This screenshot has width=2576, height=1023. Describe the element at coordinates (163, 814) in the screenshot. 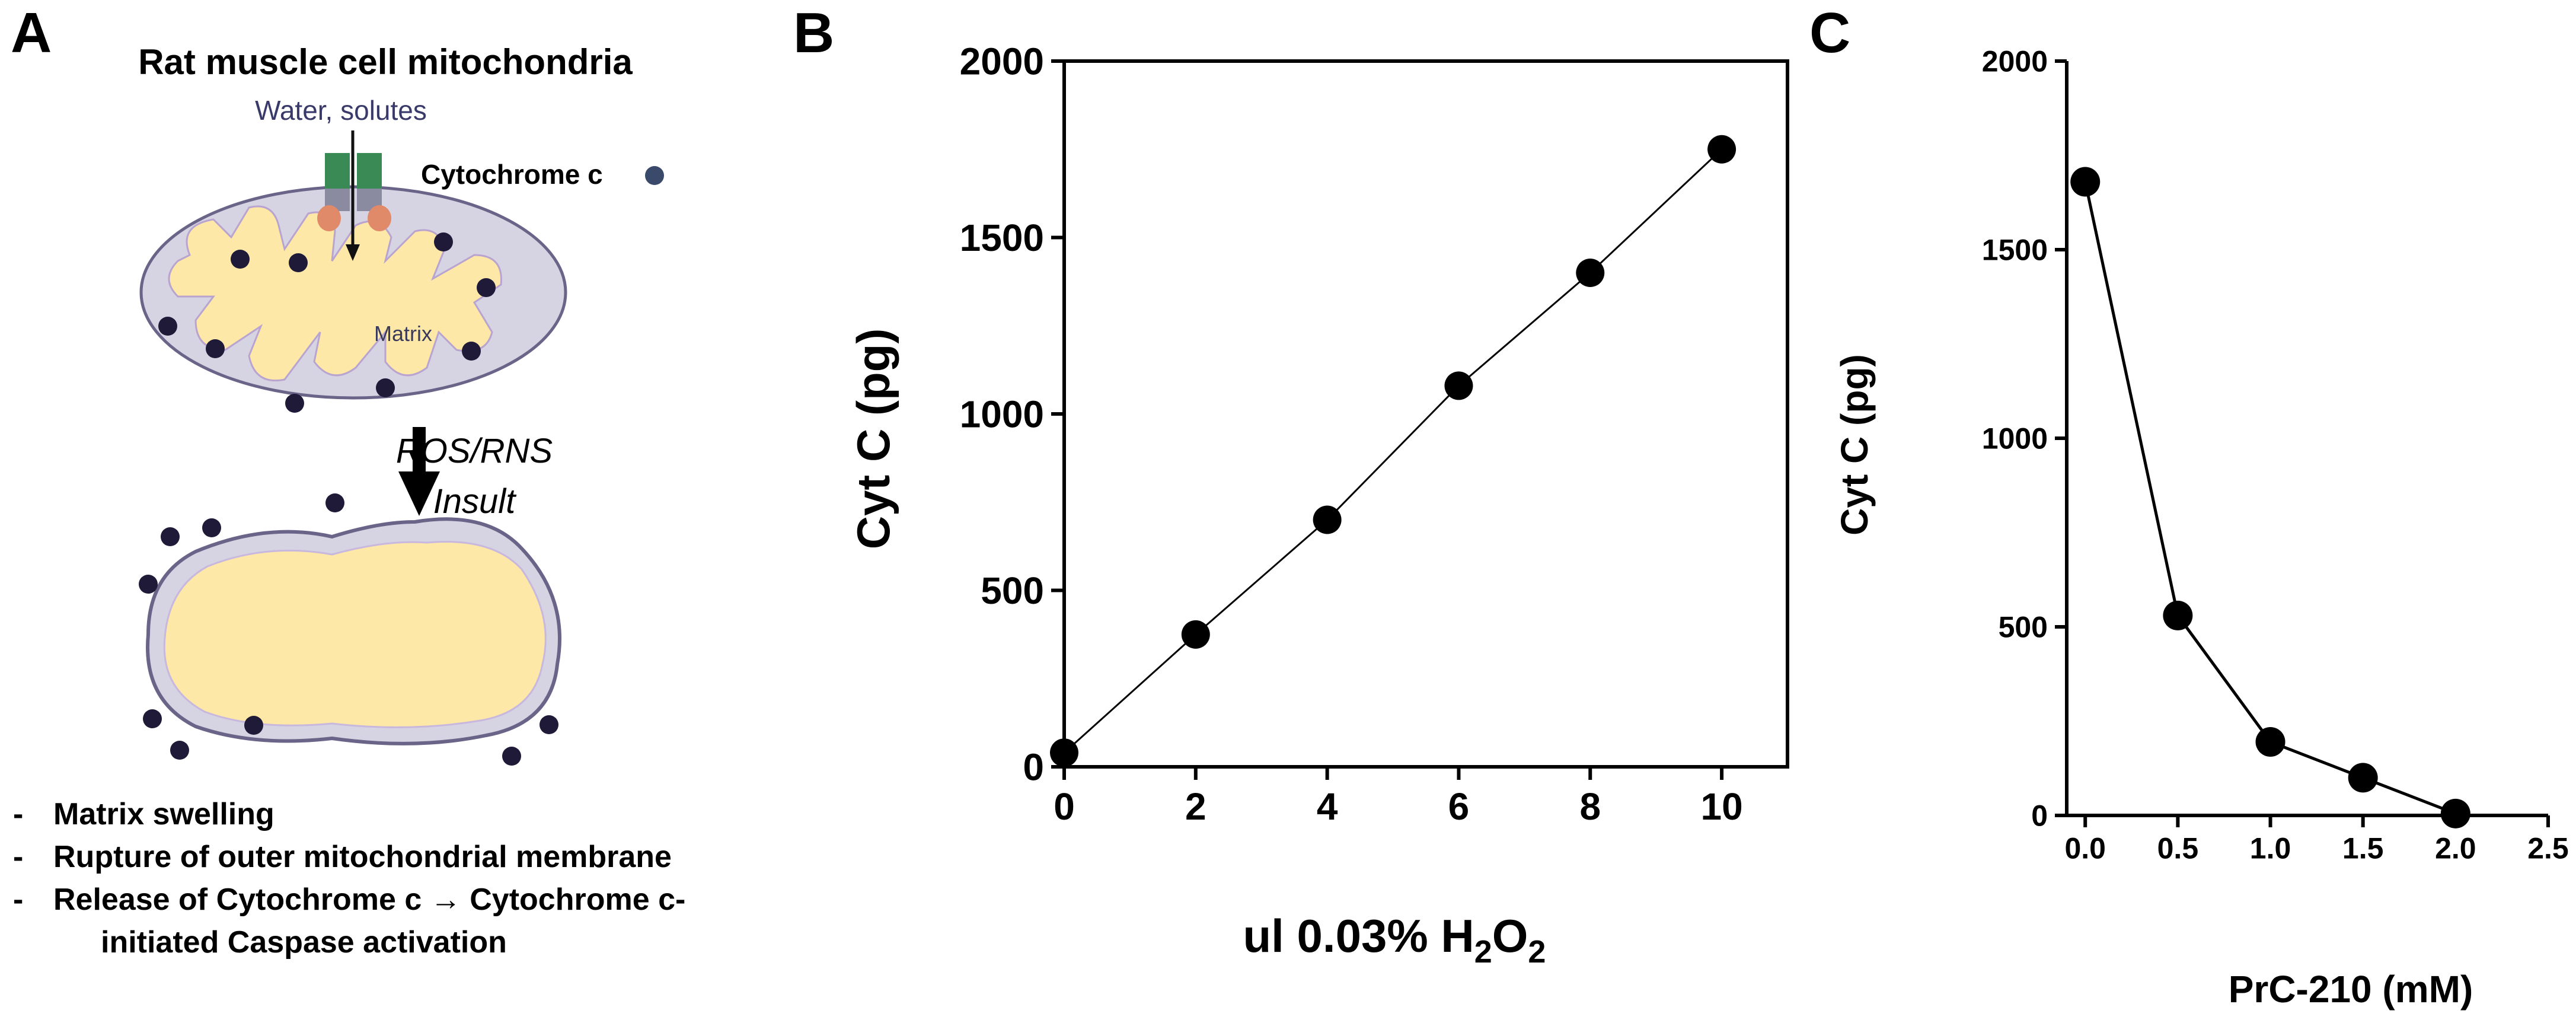

I see `bullet-text-1: Matrix swelling` at that location.